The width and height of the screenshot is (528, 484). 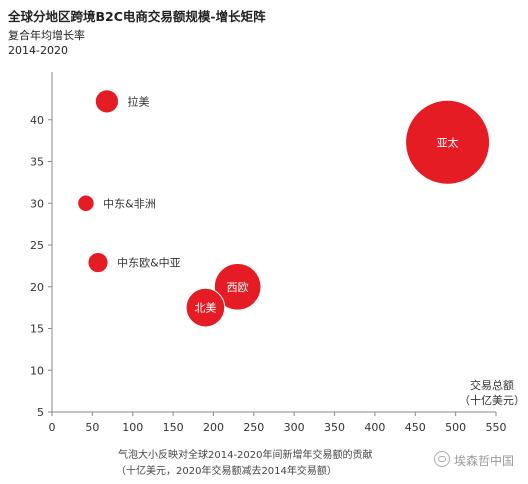 What do you see at coordinates (334, 427) in the screenshot?
I see `x-tick-label: 350` at bounding box center [334, 427].